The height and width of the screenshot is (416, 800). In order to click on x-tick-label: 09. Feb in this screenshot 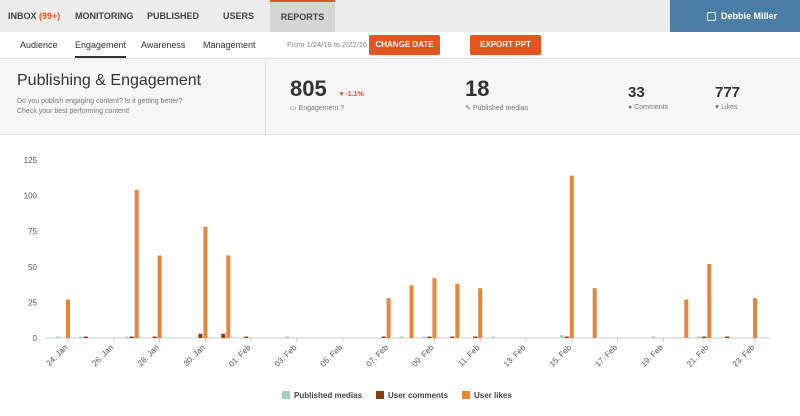, I will do `click(423, 356)`.